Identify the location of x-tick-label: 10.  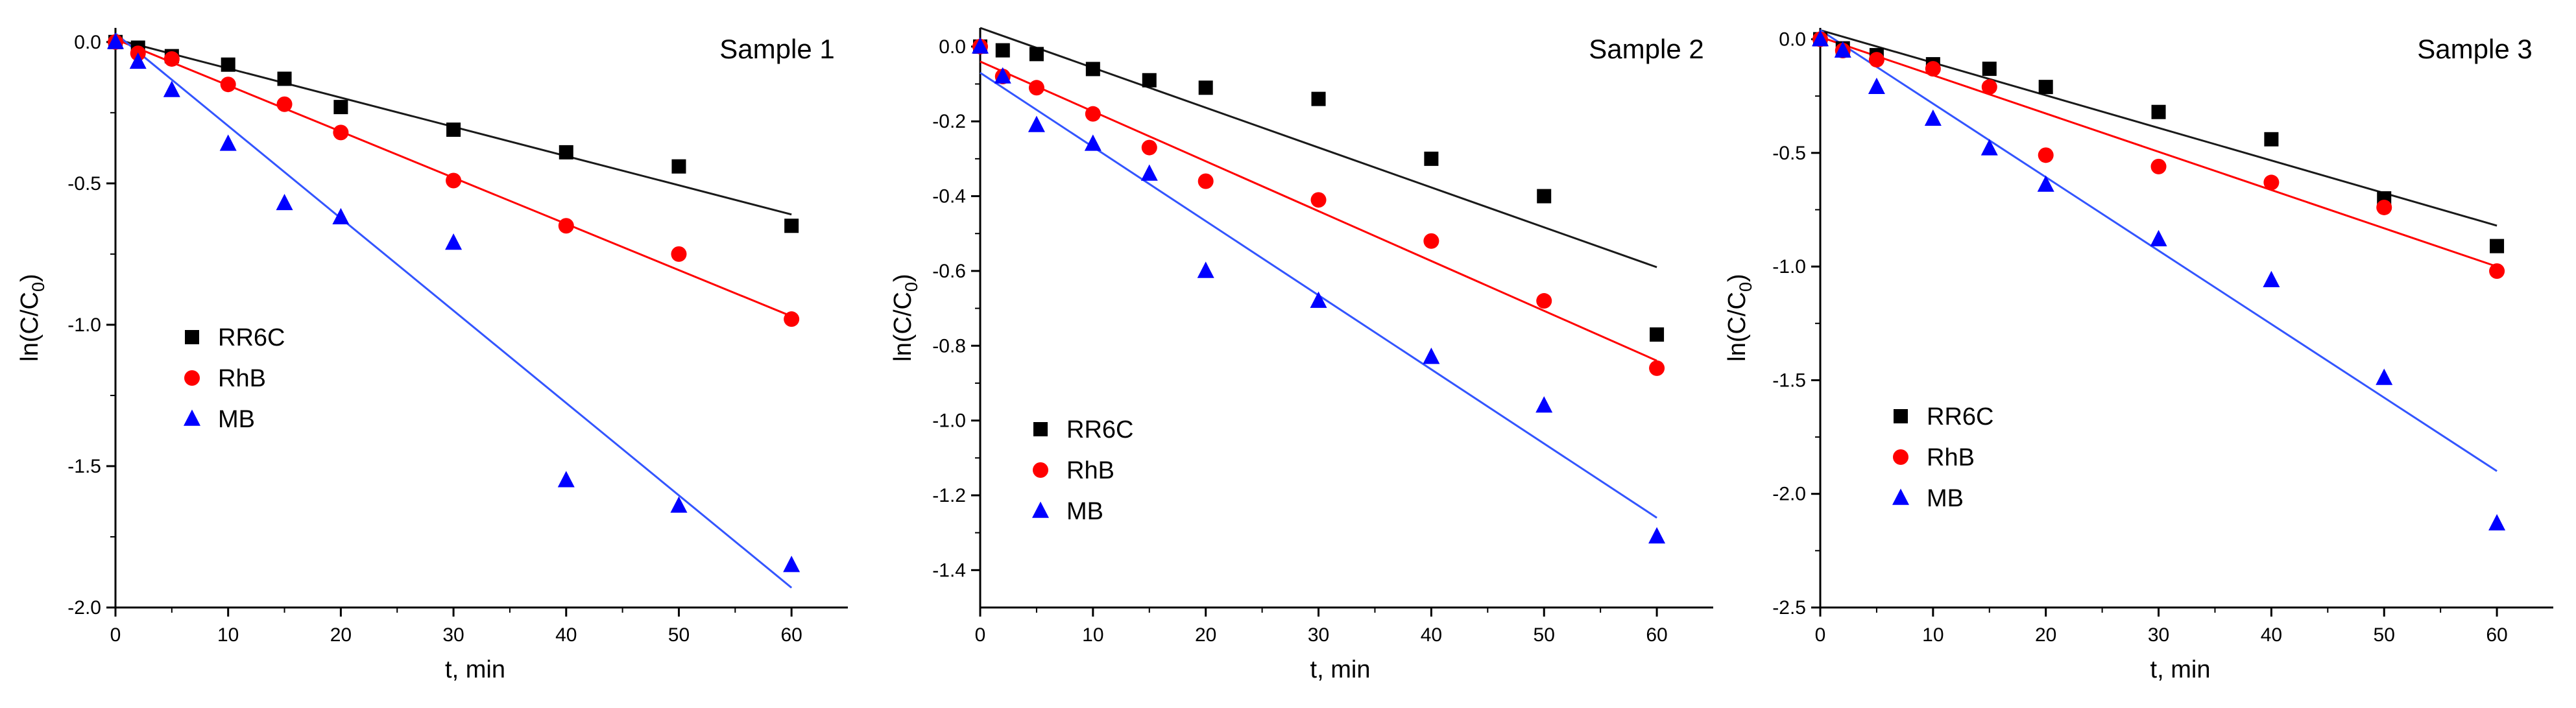
(1092, 635).